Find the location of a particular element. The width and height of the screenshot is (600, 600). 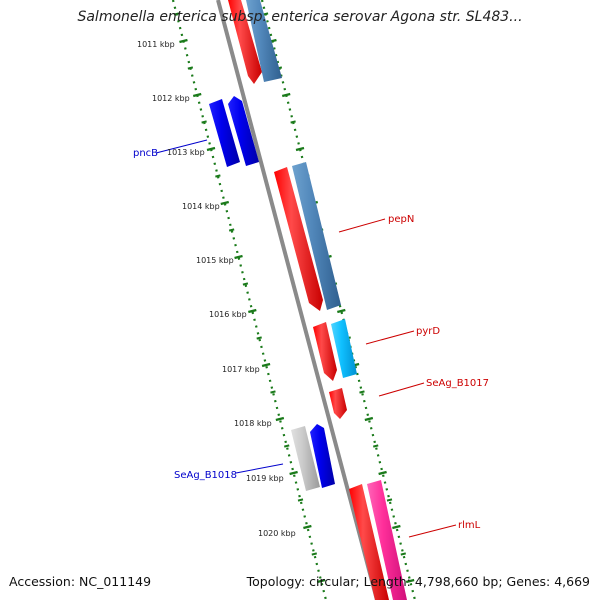

tick-label: 1017 kbp is located at coordinates (241, 369).